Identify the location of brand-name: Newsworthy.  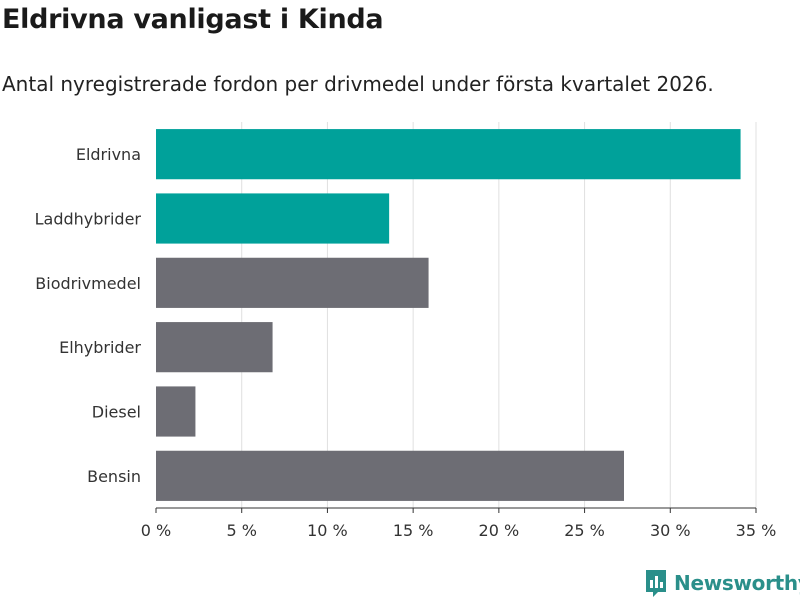
(737, 583).